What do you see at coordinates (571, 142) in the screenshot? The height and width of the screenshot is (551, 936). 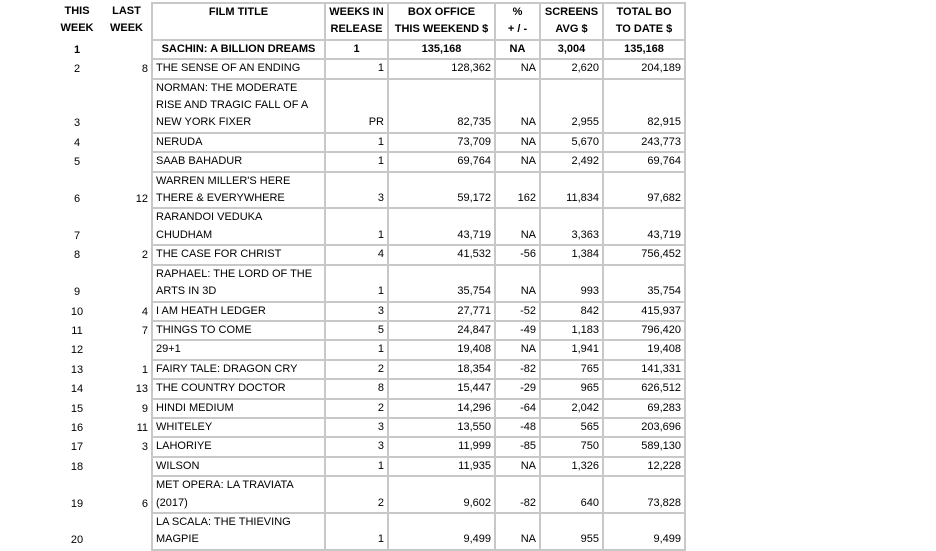 I see `table-cell: 5,670` at bounding box center [571, 142].